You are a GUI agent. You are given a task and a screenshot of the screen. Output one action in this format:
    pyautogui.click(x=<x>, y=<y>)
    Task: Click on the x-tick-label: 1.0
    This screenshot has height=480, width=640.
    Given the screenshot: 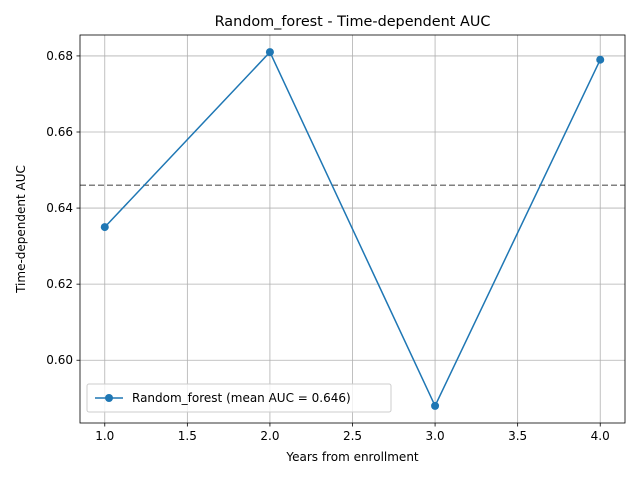 What is the action you would take?
    pyautogui.click(x=104, y=436)
    